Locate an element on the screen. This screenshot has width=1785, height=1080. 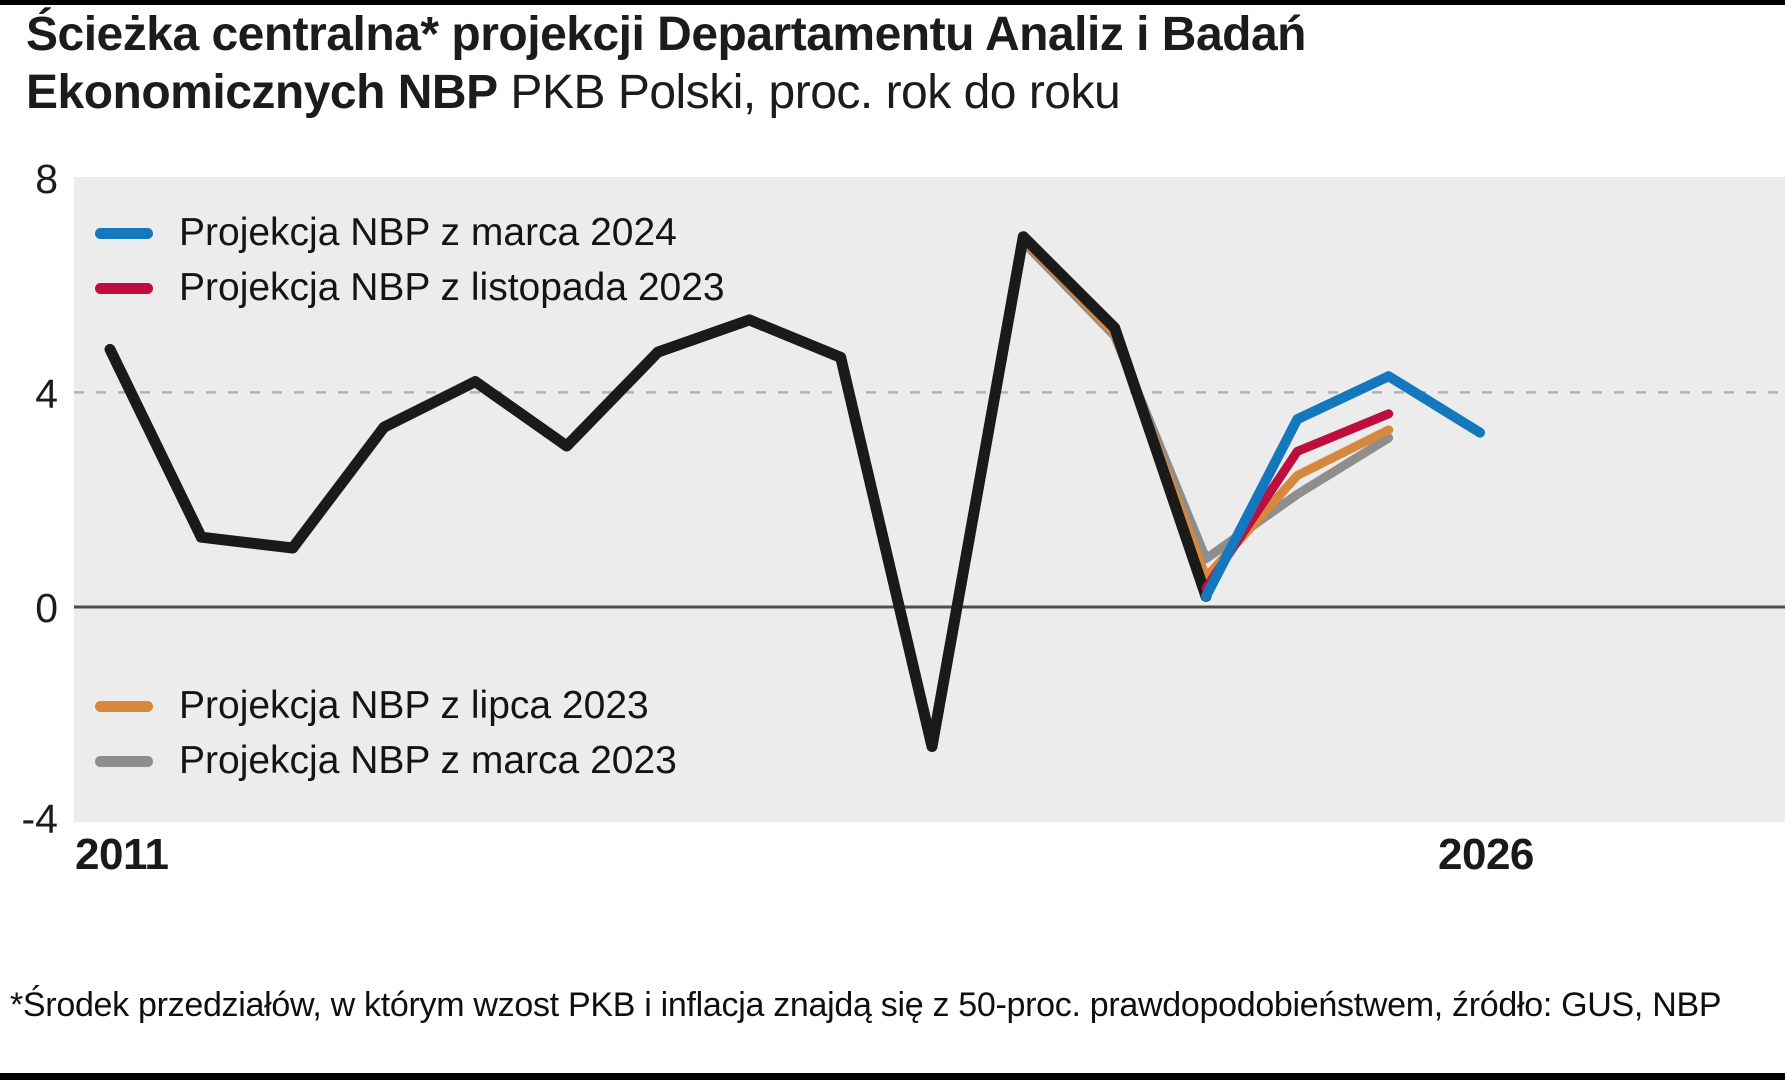
chart-subtitle: PKB Polski, proc. rok do roku is located at coordinates (809, 92).